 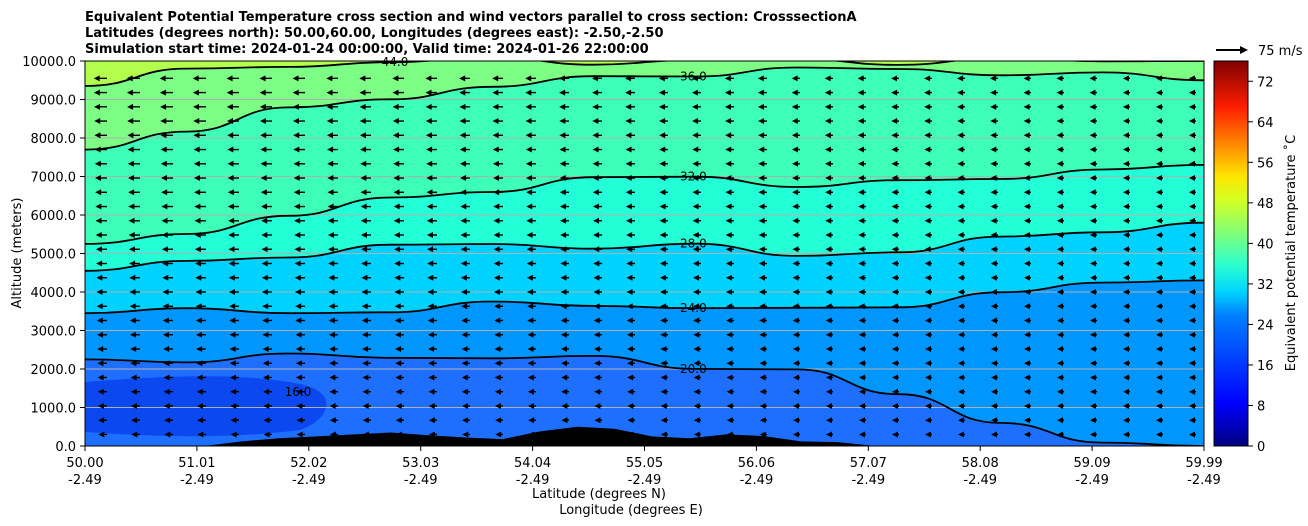 What do you see at coordinates (693, 308) in the screenshot?
I see `contour-label-24: 24.0` at bounding box center [693, 308].